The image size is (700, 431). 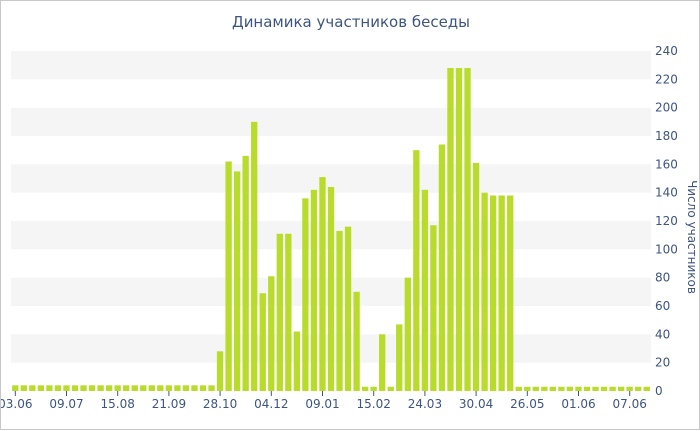 I want to click on x-tick-label: 21.09, so click(x=169, y=404).